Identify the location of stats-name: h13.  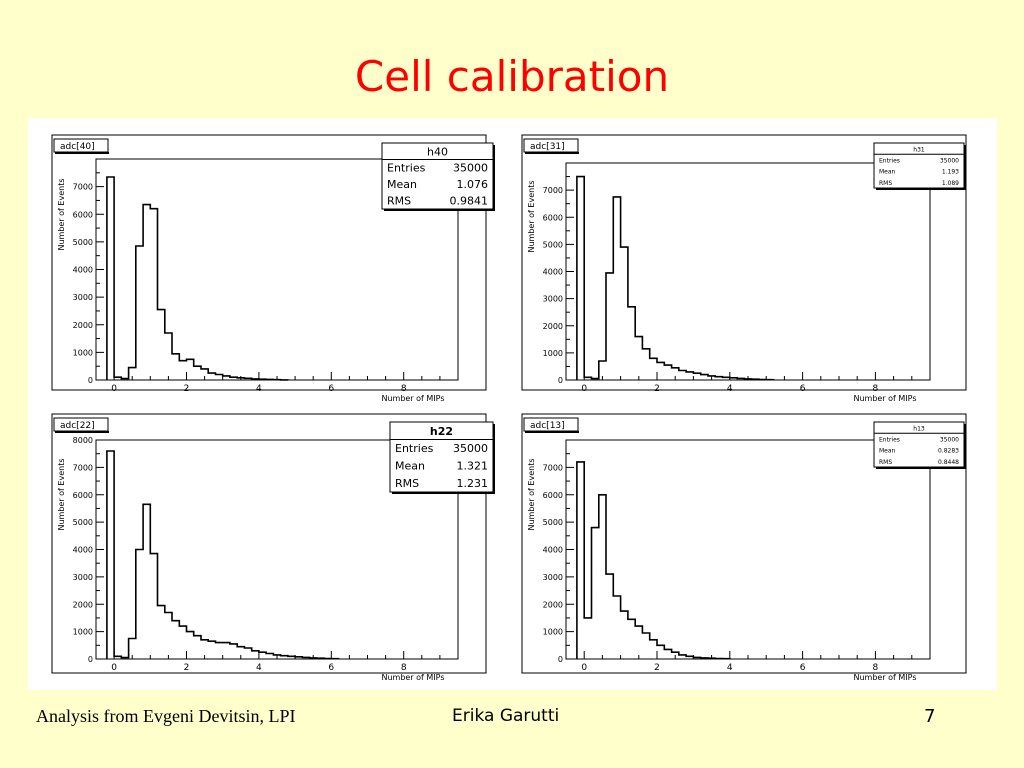
(919, 428).